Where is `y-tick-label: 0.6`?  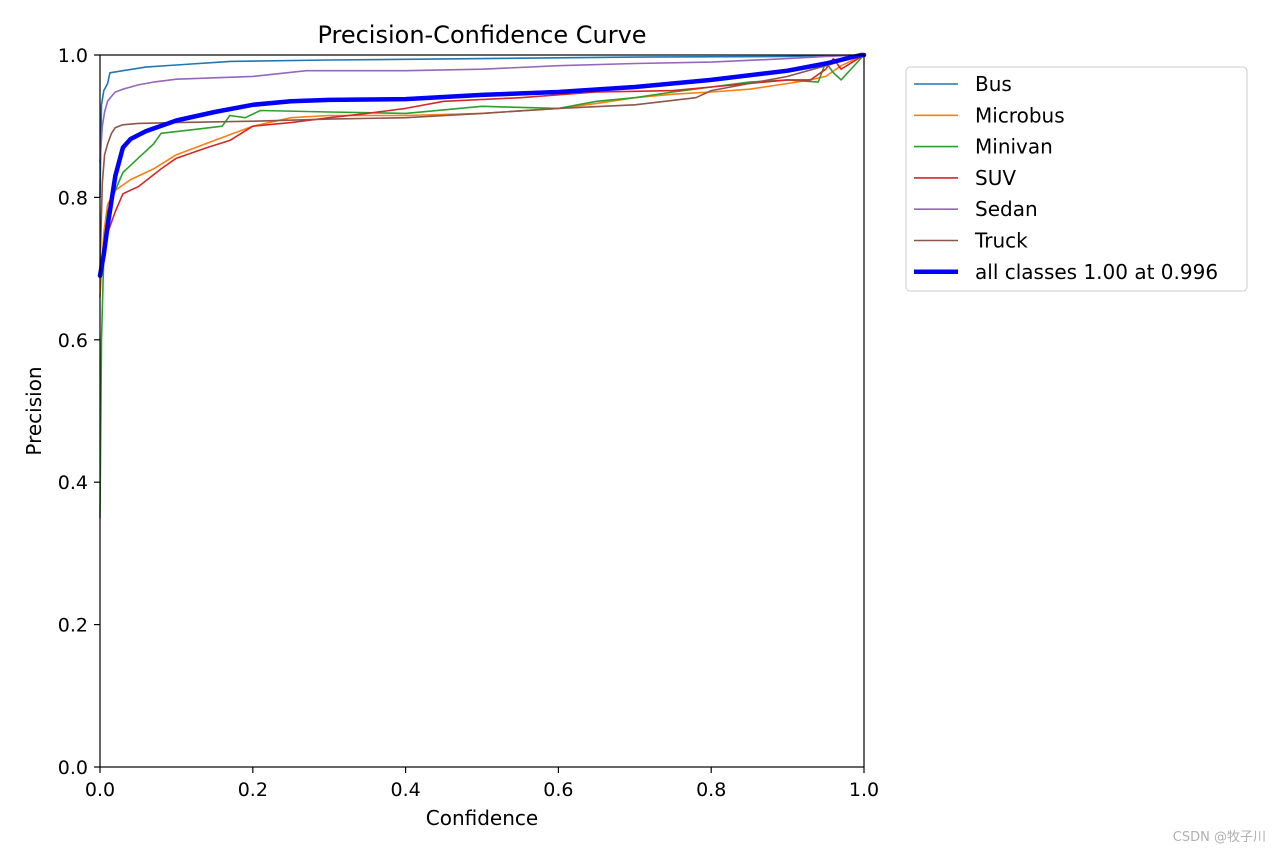 y-tick-label: 0.6 is located at coordinates (73, 341).